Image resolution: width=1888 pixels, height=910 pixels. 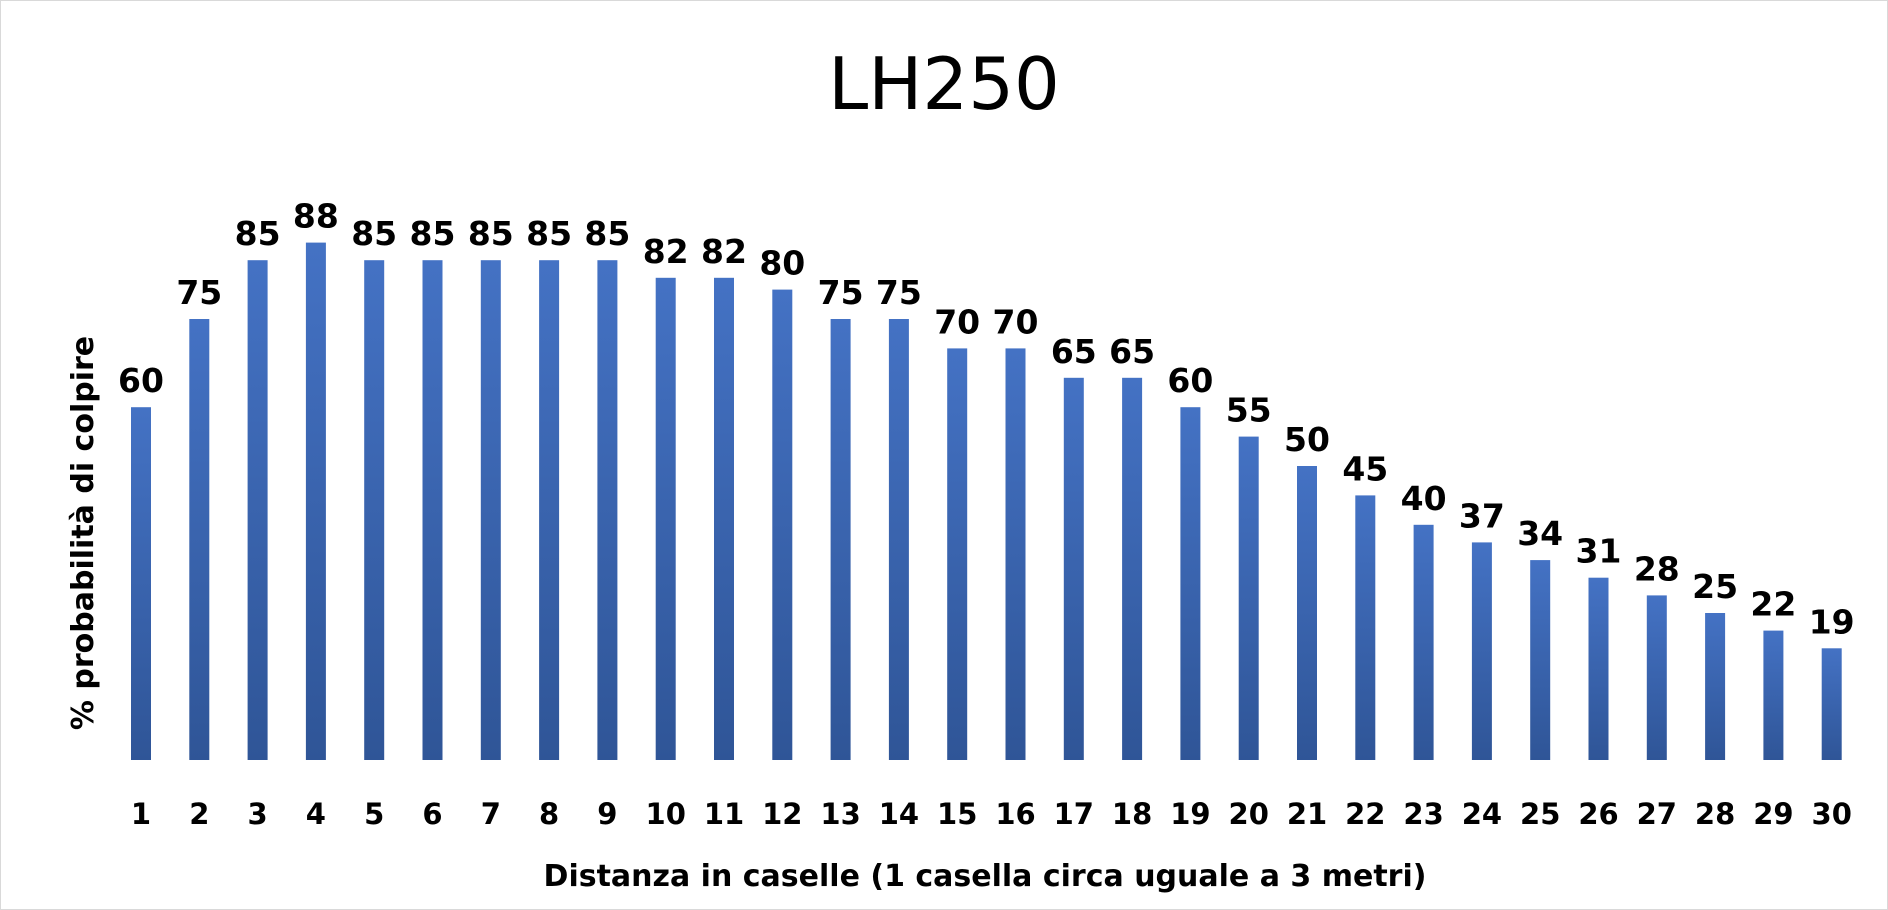 What do you see at coordinates (1249, 814) in the screenshot?
I see `x-tick-20: 20` at bounding box center [1249, 814].